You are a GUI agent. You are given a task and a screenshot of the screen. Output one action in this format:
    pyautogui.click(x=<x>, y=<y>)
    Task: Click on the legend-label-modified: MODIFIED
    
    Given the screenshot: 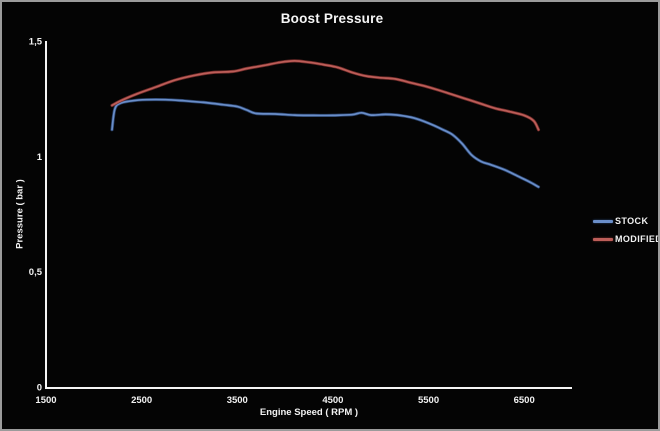 What is the action you would take?
    pyautogui.click(x=637, y=239)
    